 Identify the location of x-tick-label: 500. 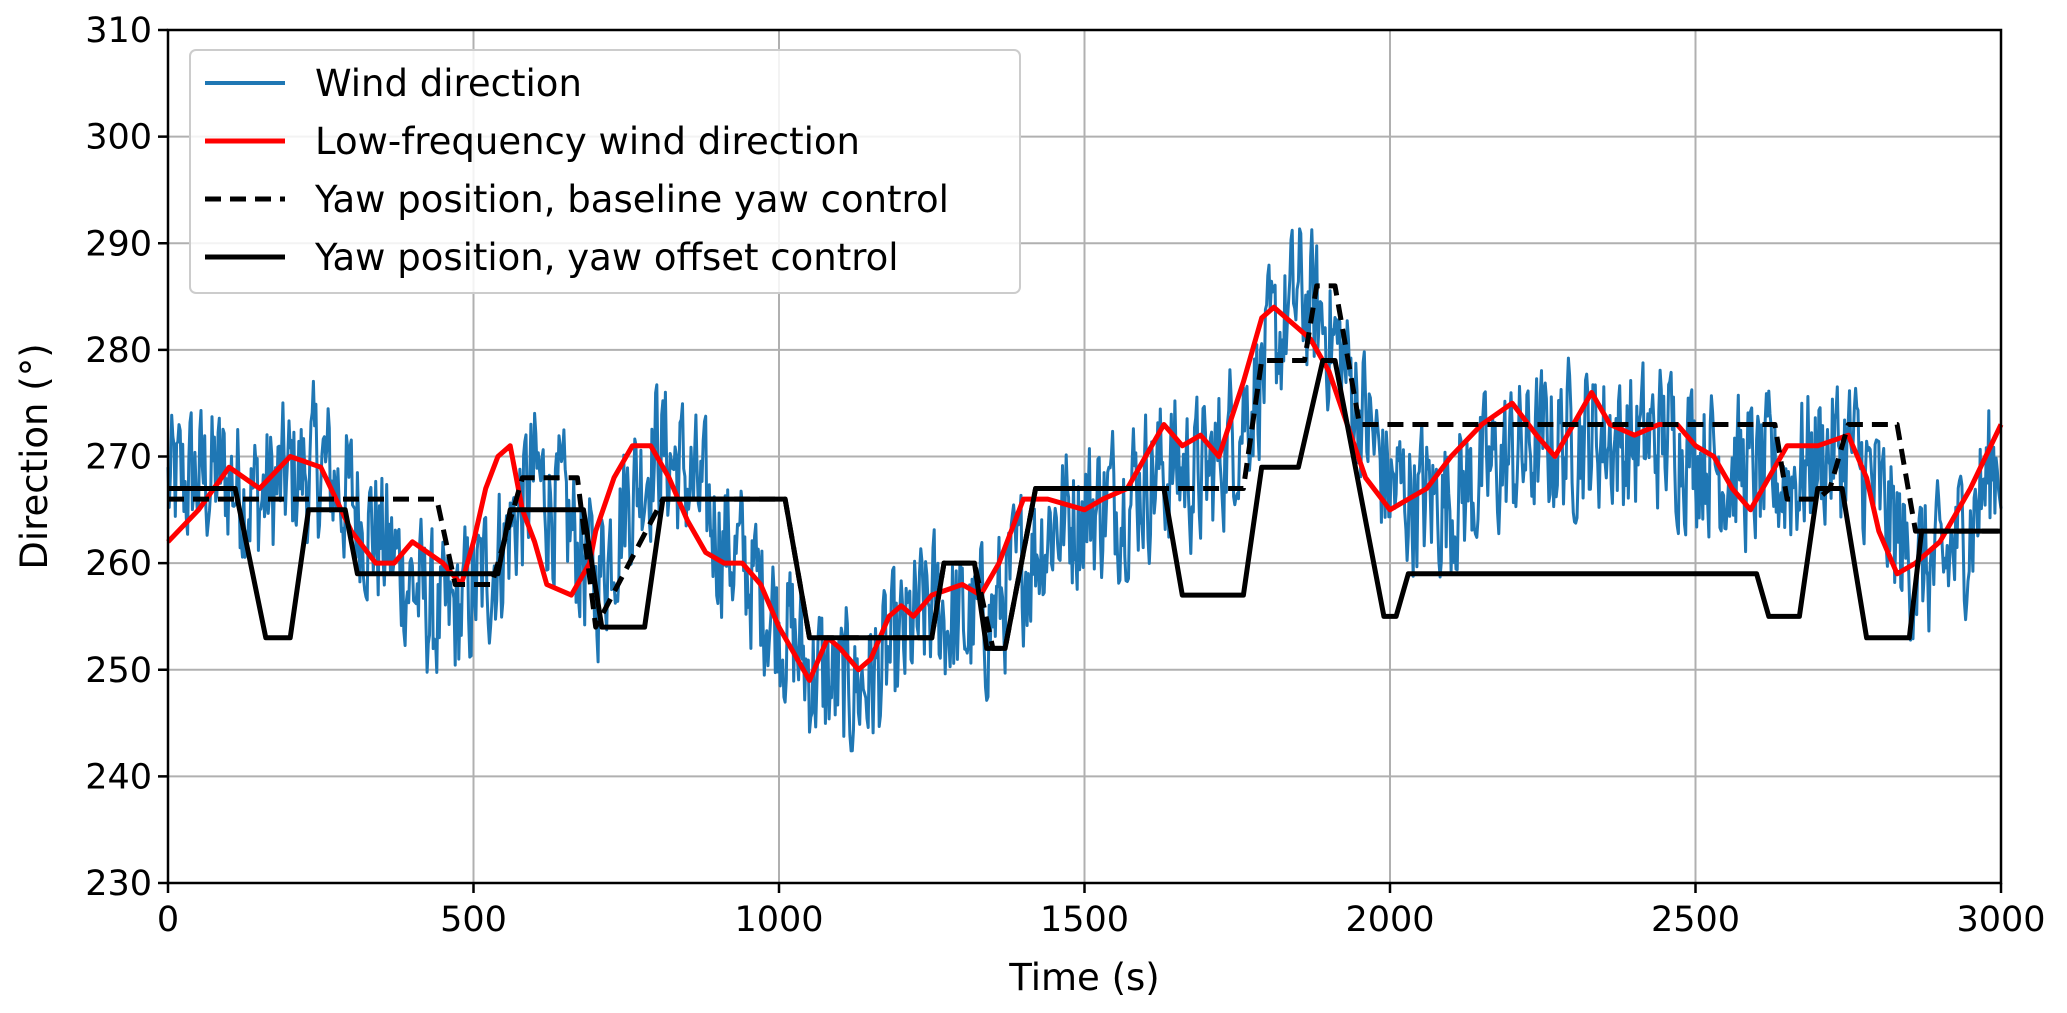
(473, 920).